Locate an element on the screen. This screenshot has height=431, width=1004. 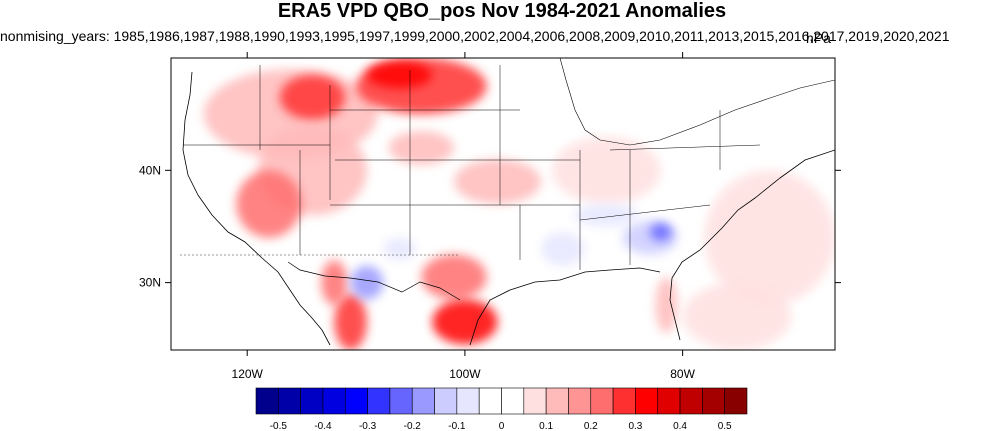
units-label: hPa is located at coordinates (818, 38).